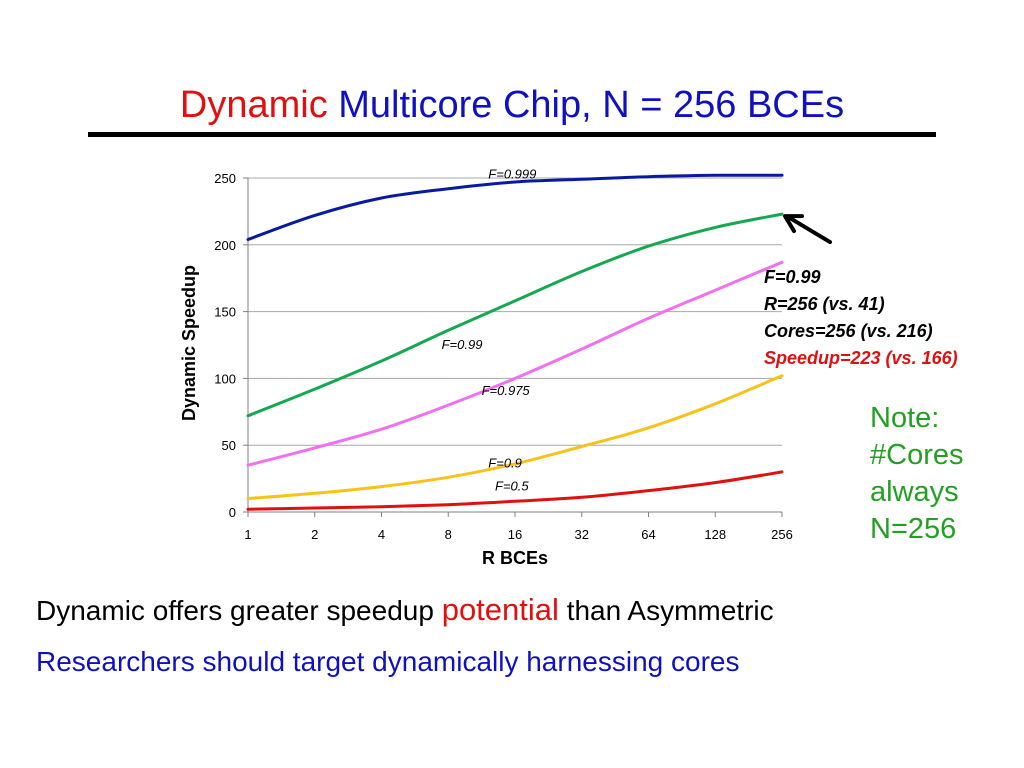 This screenshot has height=768, width=1024. What do you see at coordinates (512, 134) in the screenshot?
I see `title-underline` at bounding box center [512, 134].